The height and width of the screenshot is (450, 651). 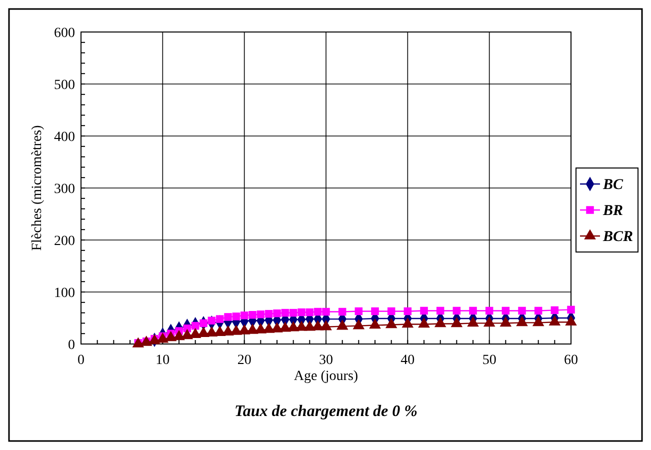 I want to click on y-axis-title: Flèches (micromètres), so click(x=37, y=187).